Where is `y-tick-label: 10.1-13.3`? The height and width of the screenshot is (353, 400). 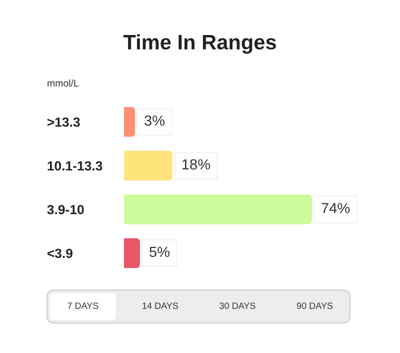 y-tick-label: 10.1-13.3 is located at coordinates (75, 166).